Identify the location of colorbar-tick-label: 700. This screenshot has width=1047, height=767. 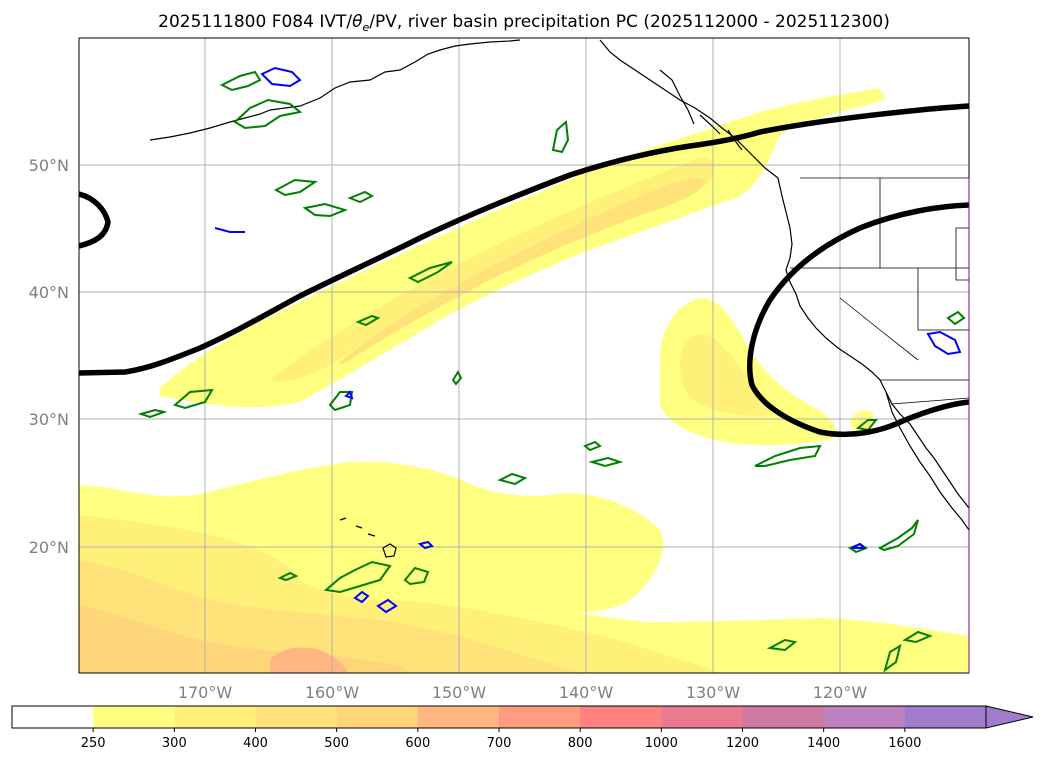
(499, 743).